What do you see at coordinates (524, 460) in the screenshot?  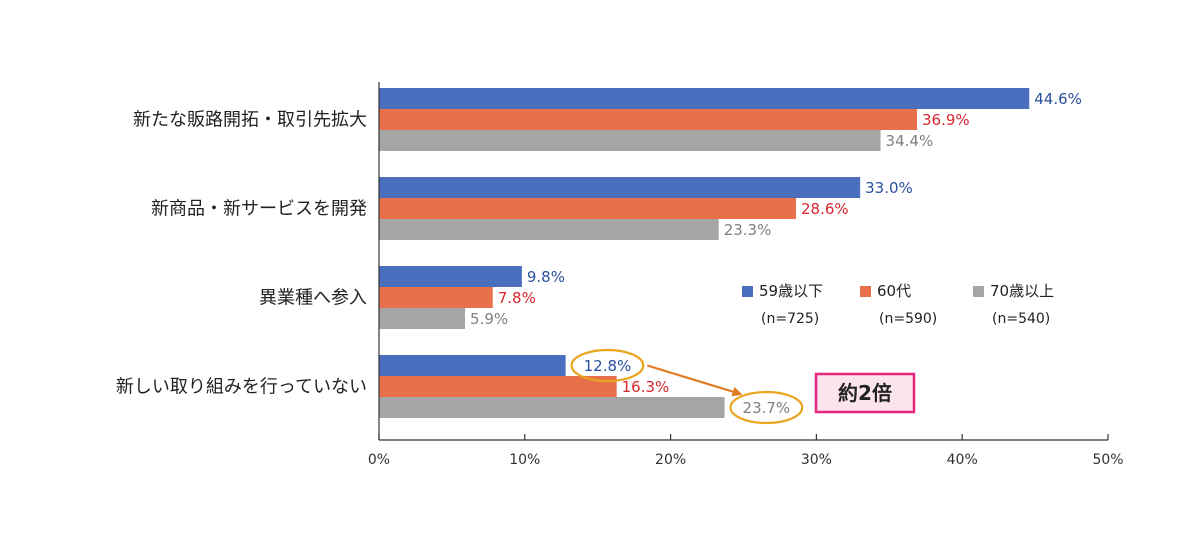 I see `x-tick-label-1: 10%` at bounding box center [524, 460].